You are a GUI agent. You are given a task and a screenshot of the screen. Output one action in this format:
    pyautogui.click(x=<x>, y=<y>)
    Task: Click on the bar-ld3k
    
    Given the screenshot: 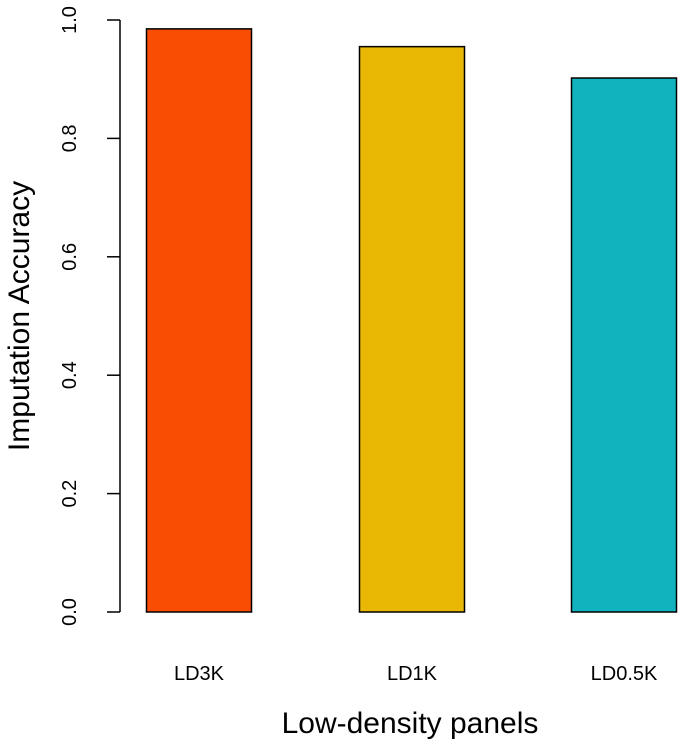 What is the action you would take?
    pyautogui.click(x=199, y=320)
    